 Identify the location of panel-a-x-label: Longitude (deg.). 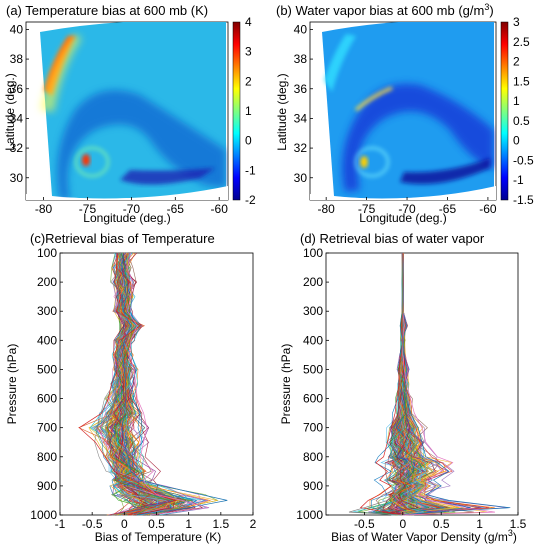
(126, 218).